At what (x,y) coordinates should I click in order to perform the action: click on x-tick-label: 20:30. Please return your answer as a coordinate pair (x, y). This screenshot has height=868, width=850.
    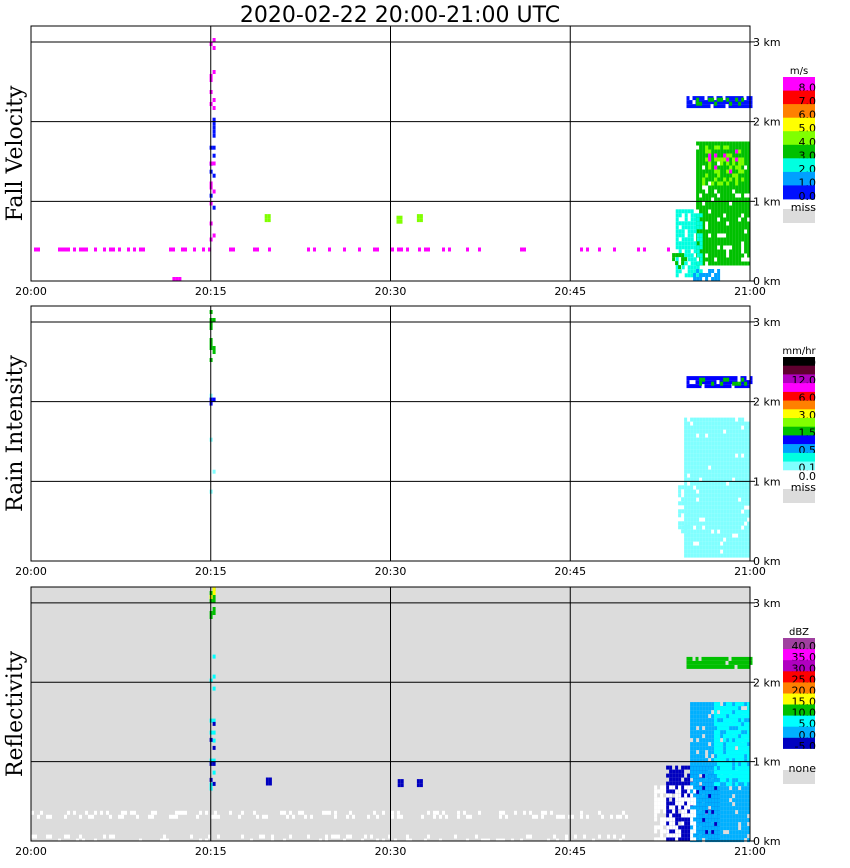
    Looking at the image, I should click on (391, 291).